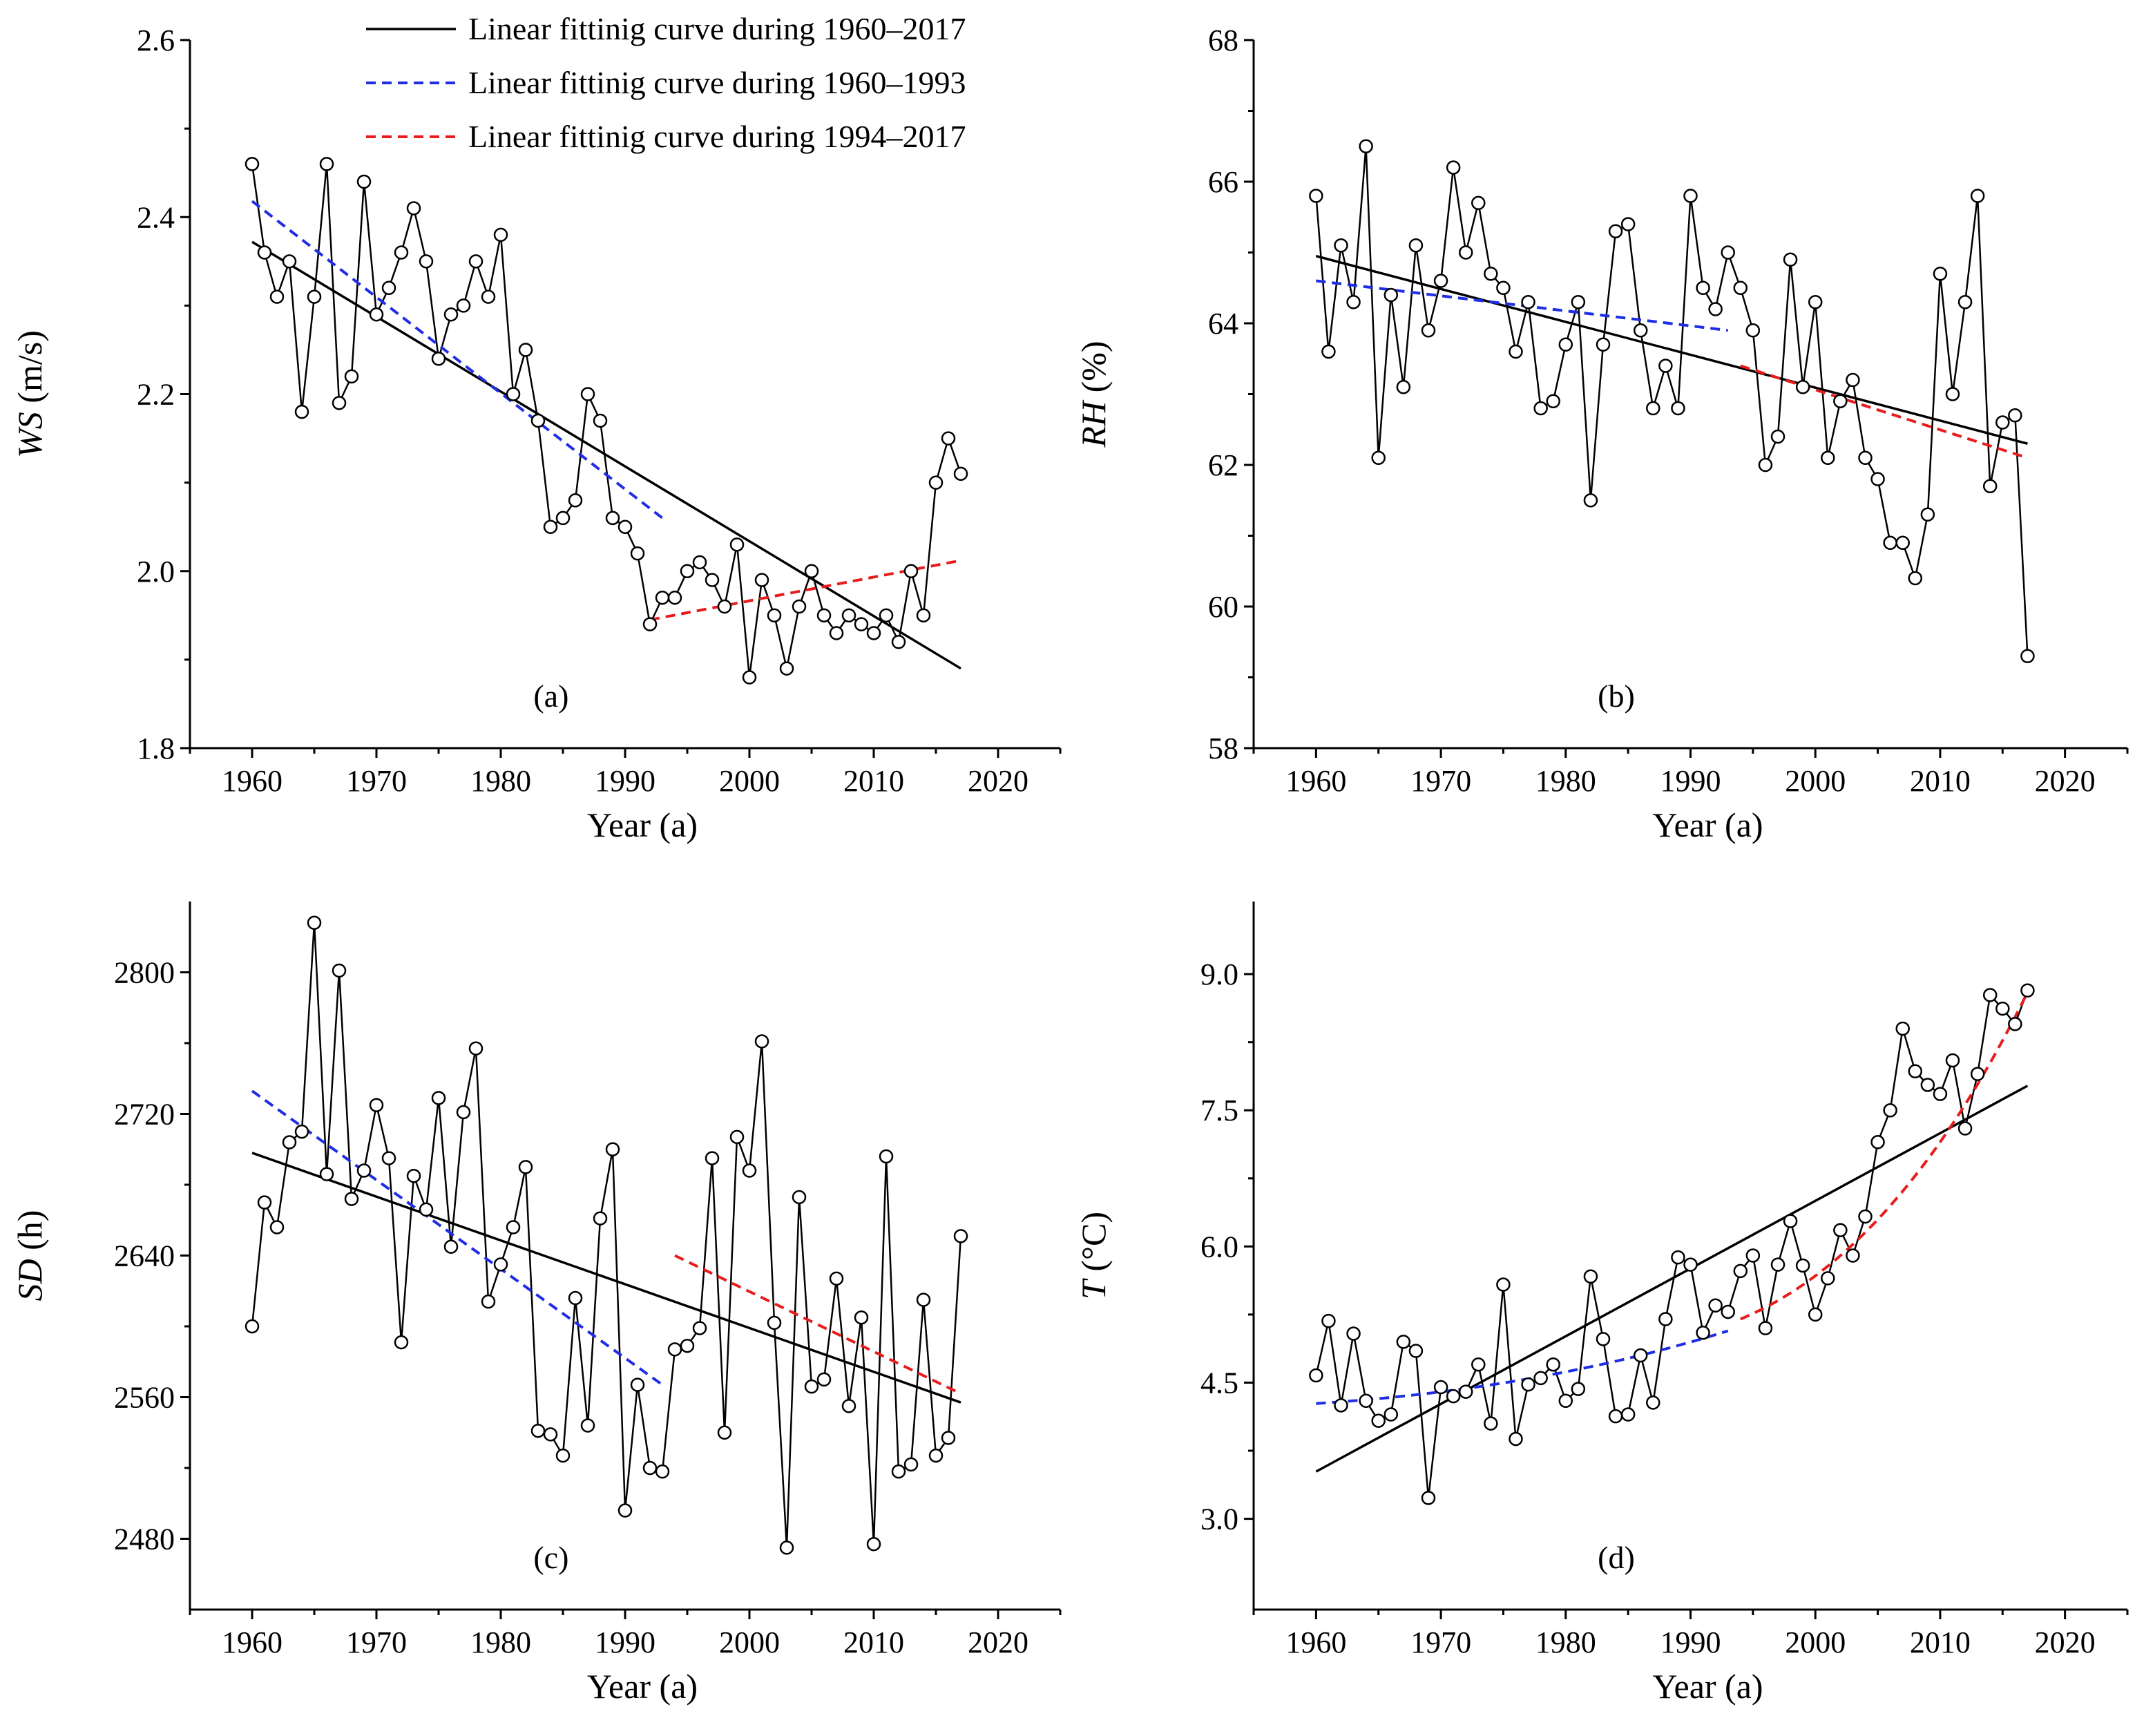  What do you see at coordinates (156, 395) in the screenshot?
I see `y-tick-label: 2.2` at bounding box center [156, 395].